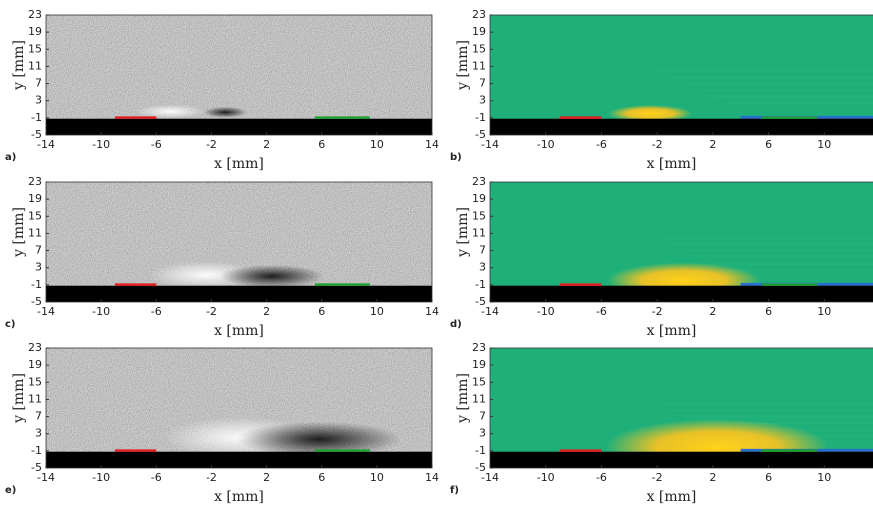 The width and height of the screenshot is (873, 508). I want to click on panel-label: b), so click(456, 157).